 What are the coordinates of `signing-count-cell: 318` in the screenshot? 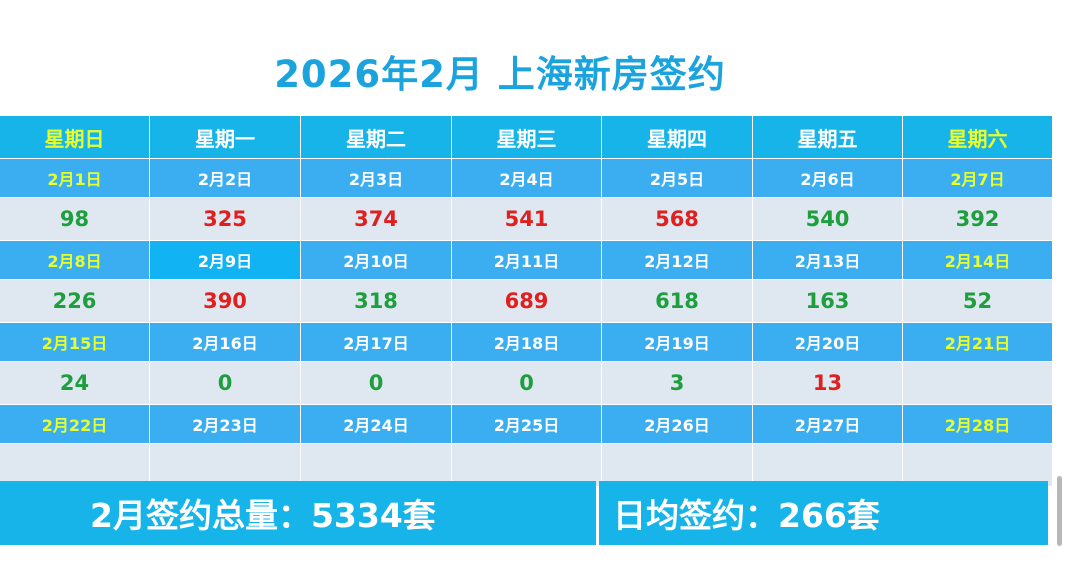 It's located at (376, 301).